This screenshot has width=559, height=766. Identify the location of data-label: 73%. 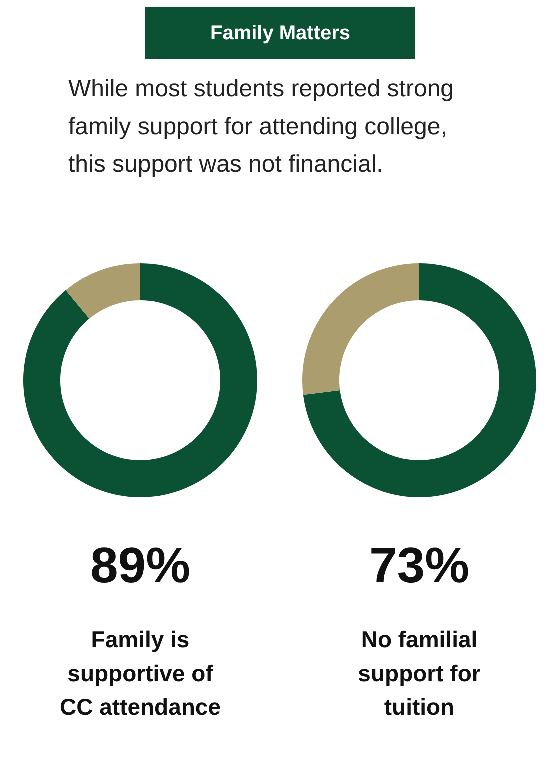
(419, 566).